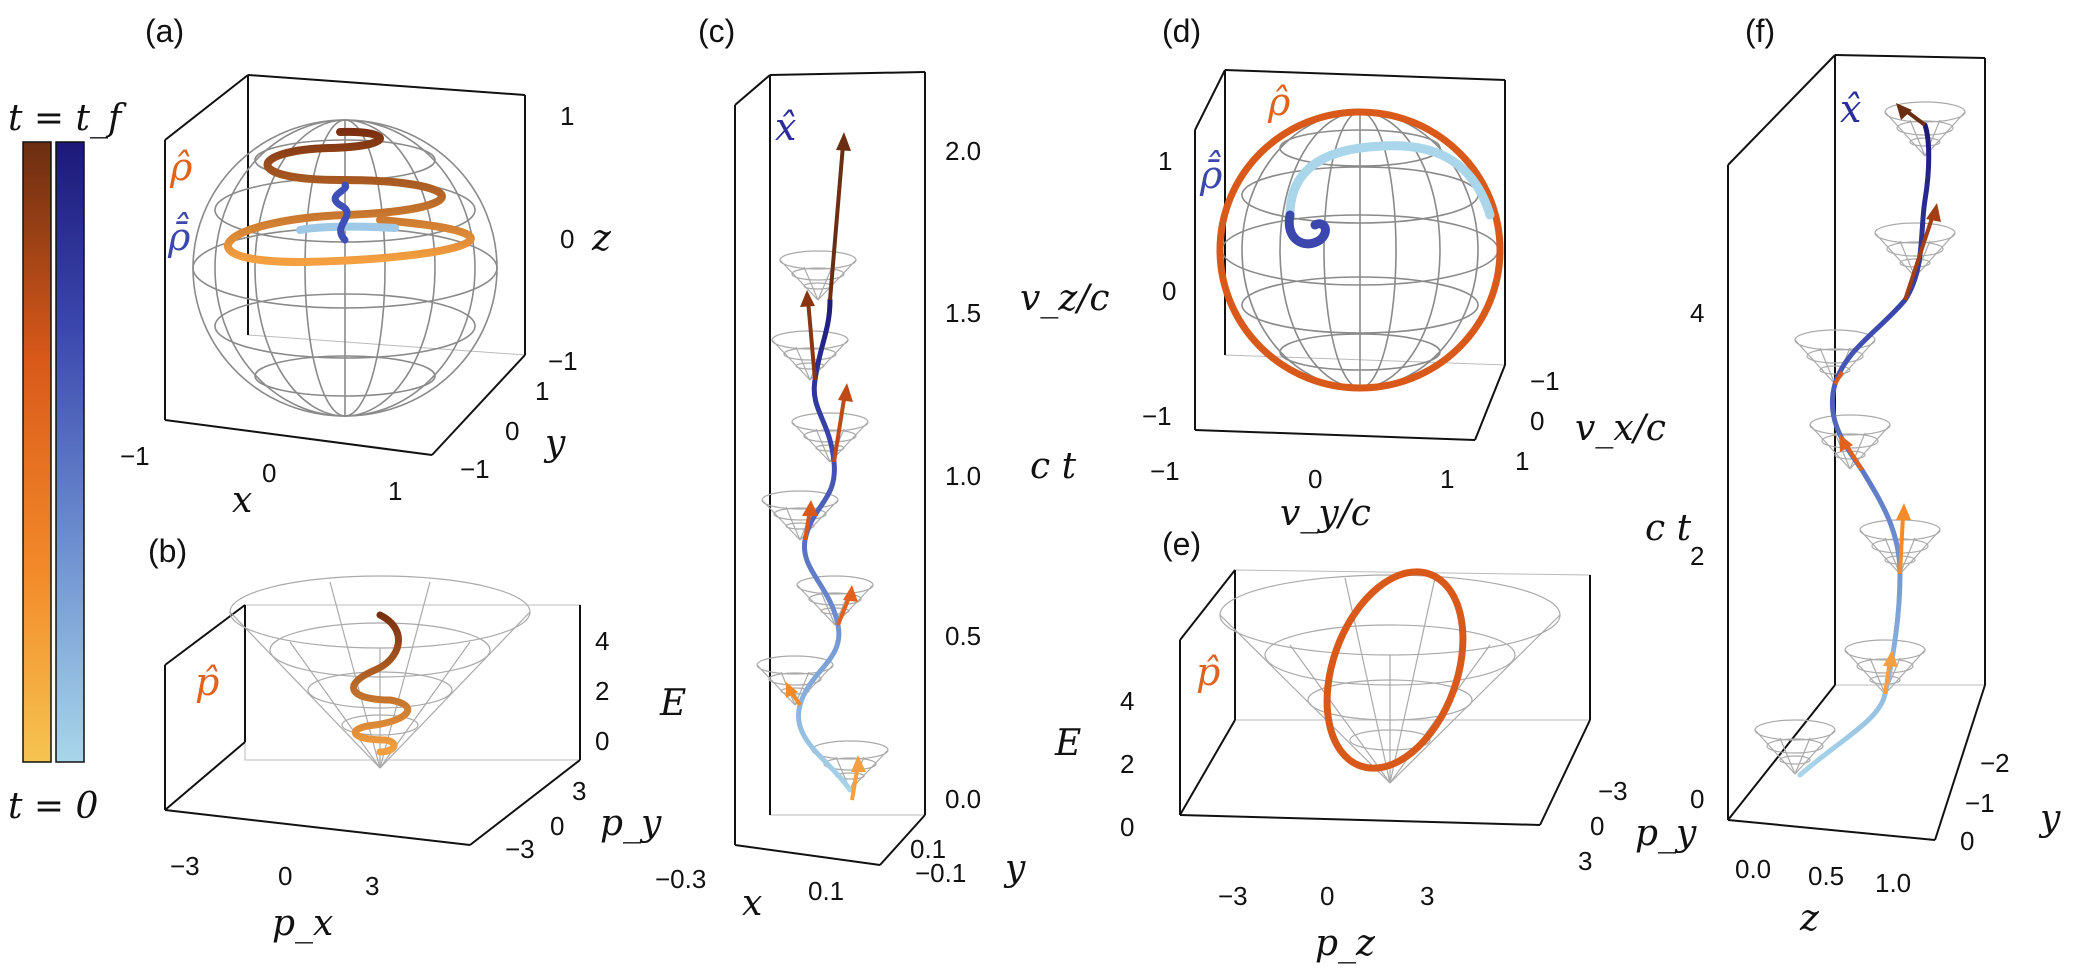 The height and width of the screenshot is (980, 2090). What do you see at coordinates (963, 151) in the screenshot?
I see `ct-tick: 2.0` at bounding box center [963, 151].